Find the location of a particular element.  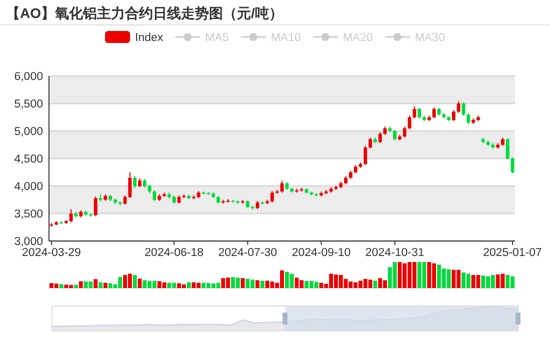

legend-label: Index is located at coordinates (149, 38).